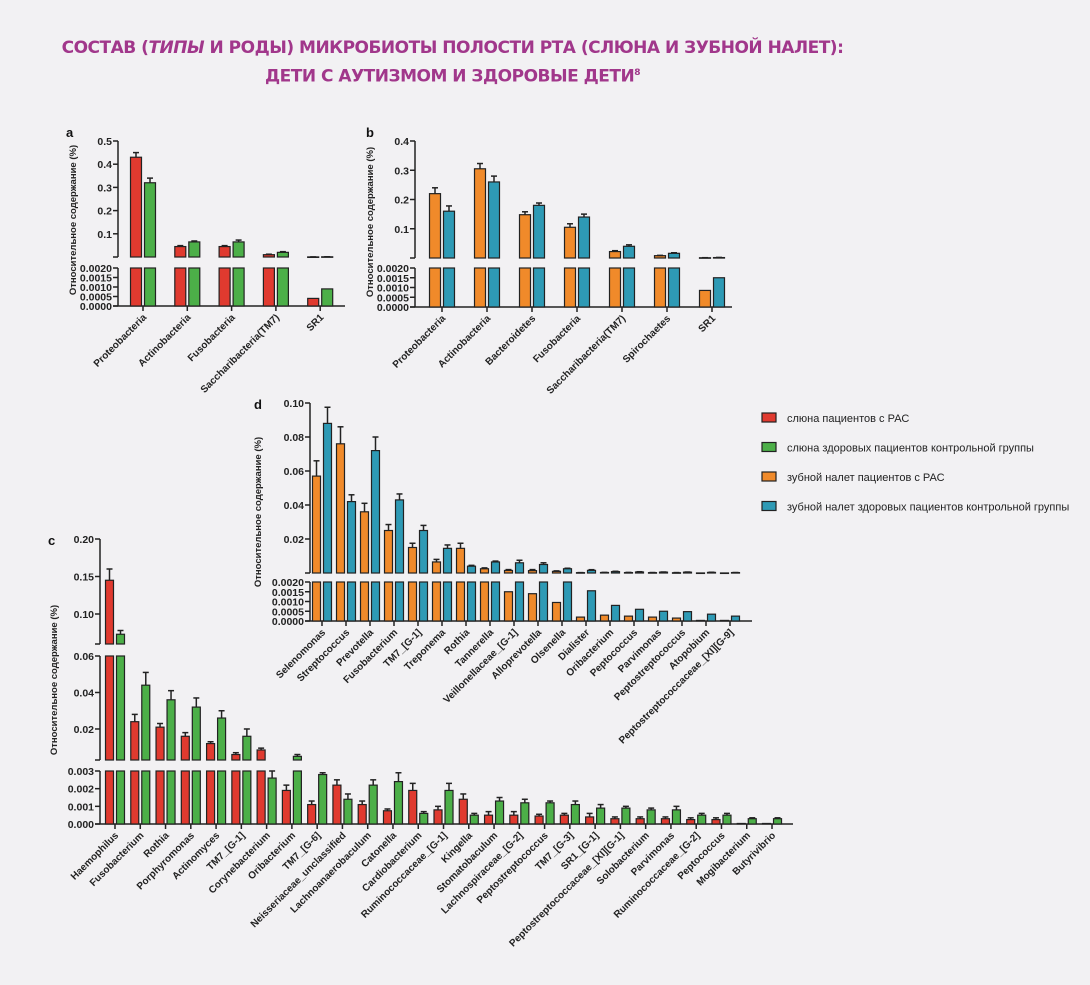  Describe the element at coordinates (288, 622) in the screenshot. I see `y-tick-label: 0.0000` at that location.